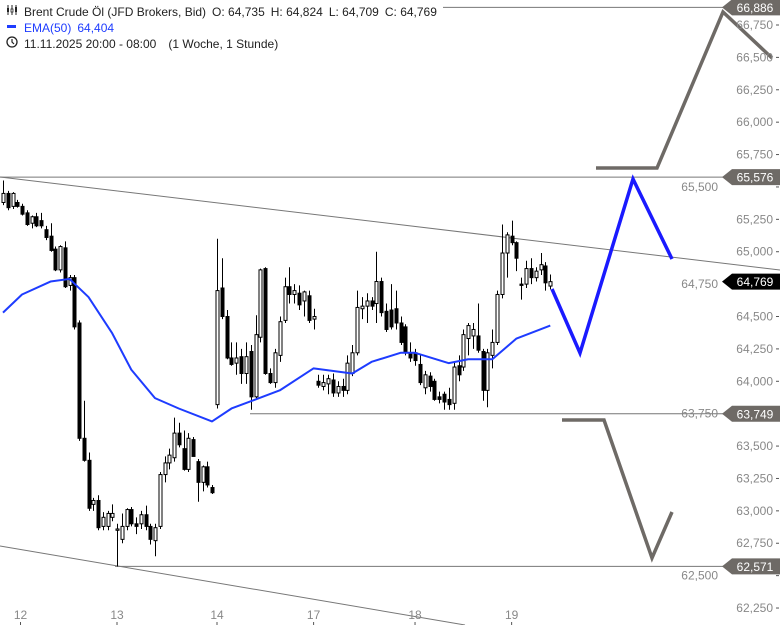 Image resolution: width=780 pixels, height=625 pixels. Describe the element at coordinates (512, 615) in the screenshot. I see `date-tick-label: 19` at that location.